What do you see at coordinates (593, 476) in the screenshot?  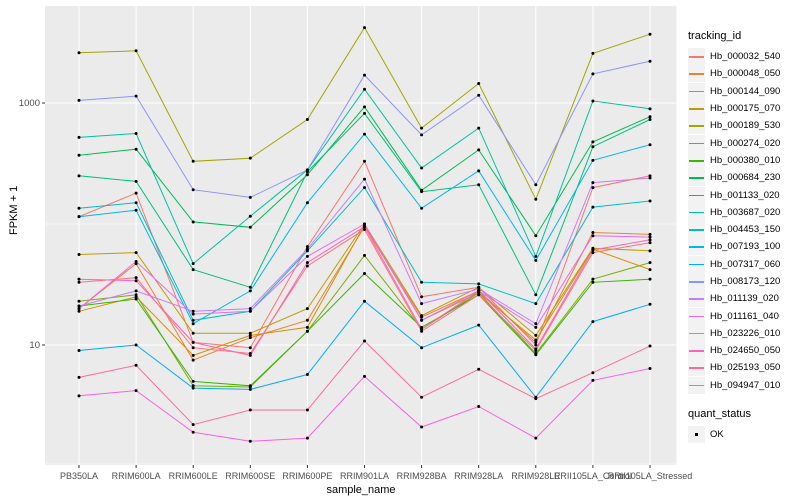 I see `x-tick-label: RRII105LA_Control` at bounding box center [593, 476].